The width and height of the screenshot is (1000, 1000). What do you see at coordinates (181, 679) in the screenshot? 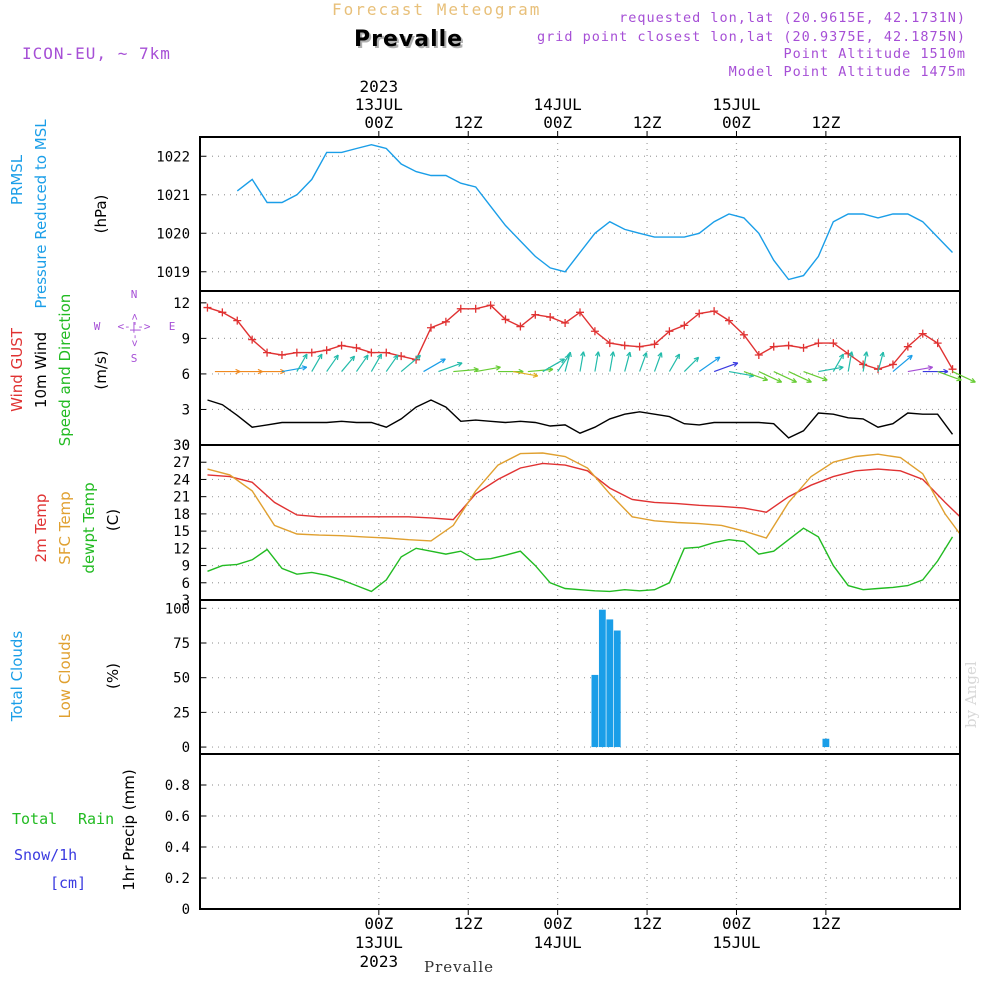
I see `y-tick-label: 50` at bounding box center [181, 679].